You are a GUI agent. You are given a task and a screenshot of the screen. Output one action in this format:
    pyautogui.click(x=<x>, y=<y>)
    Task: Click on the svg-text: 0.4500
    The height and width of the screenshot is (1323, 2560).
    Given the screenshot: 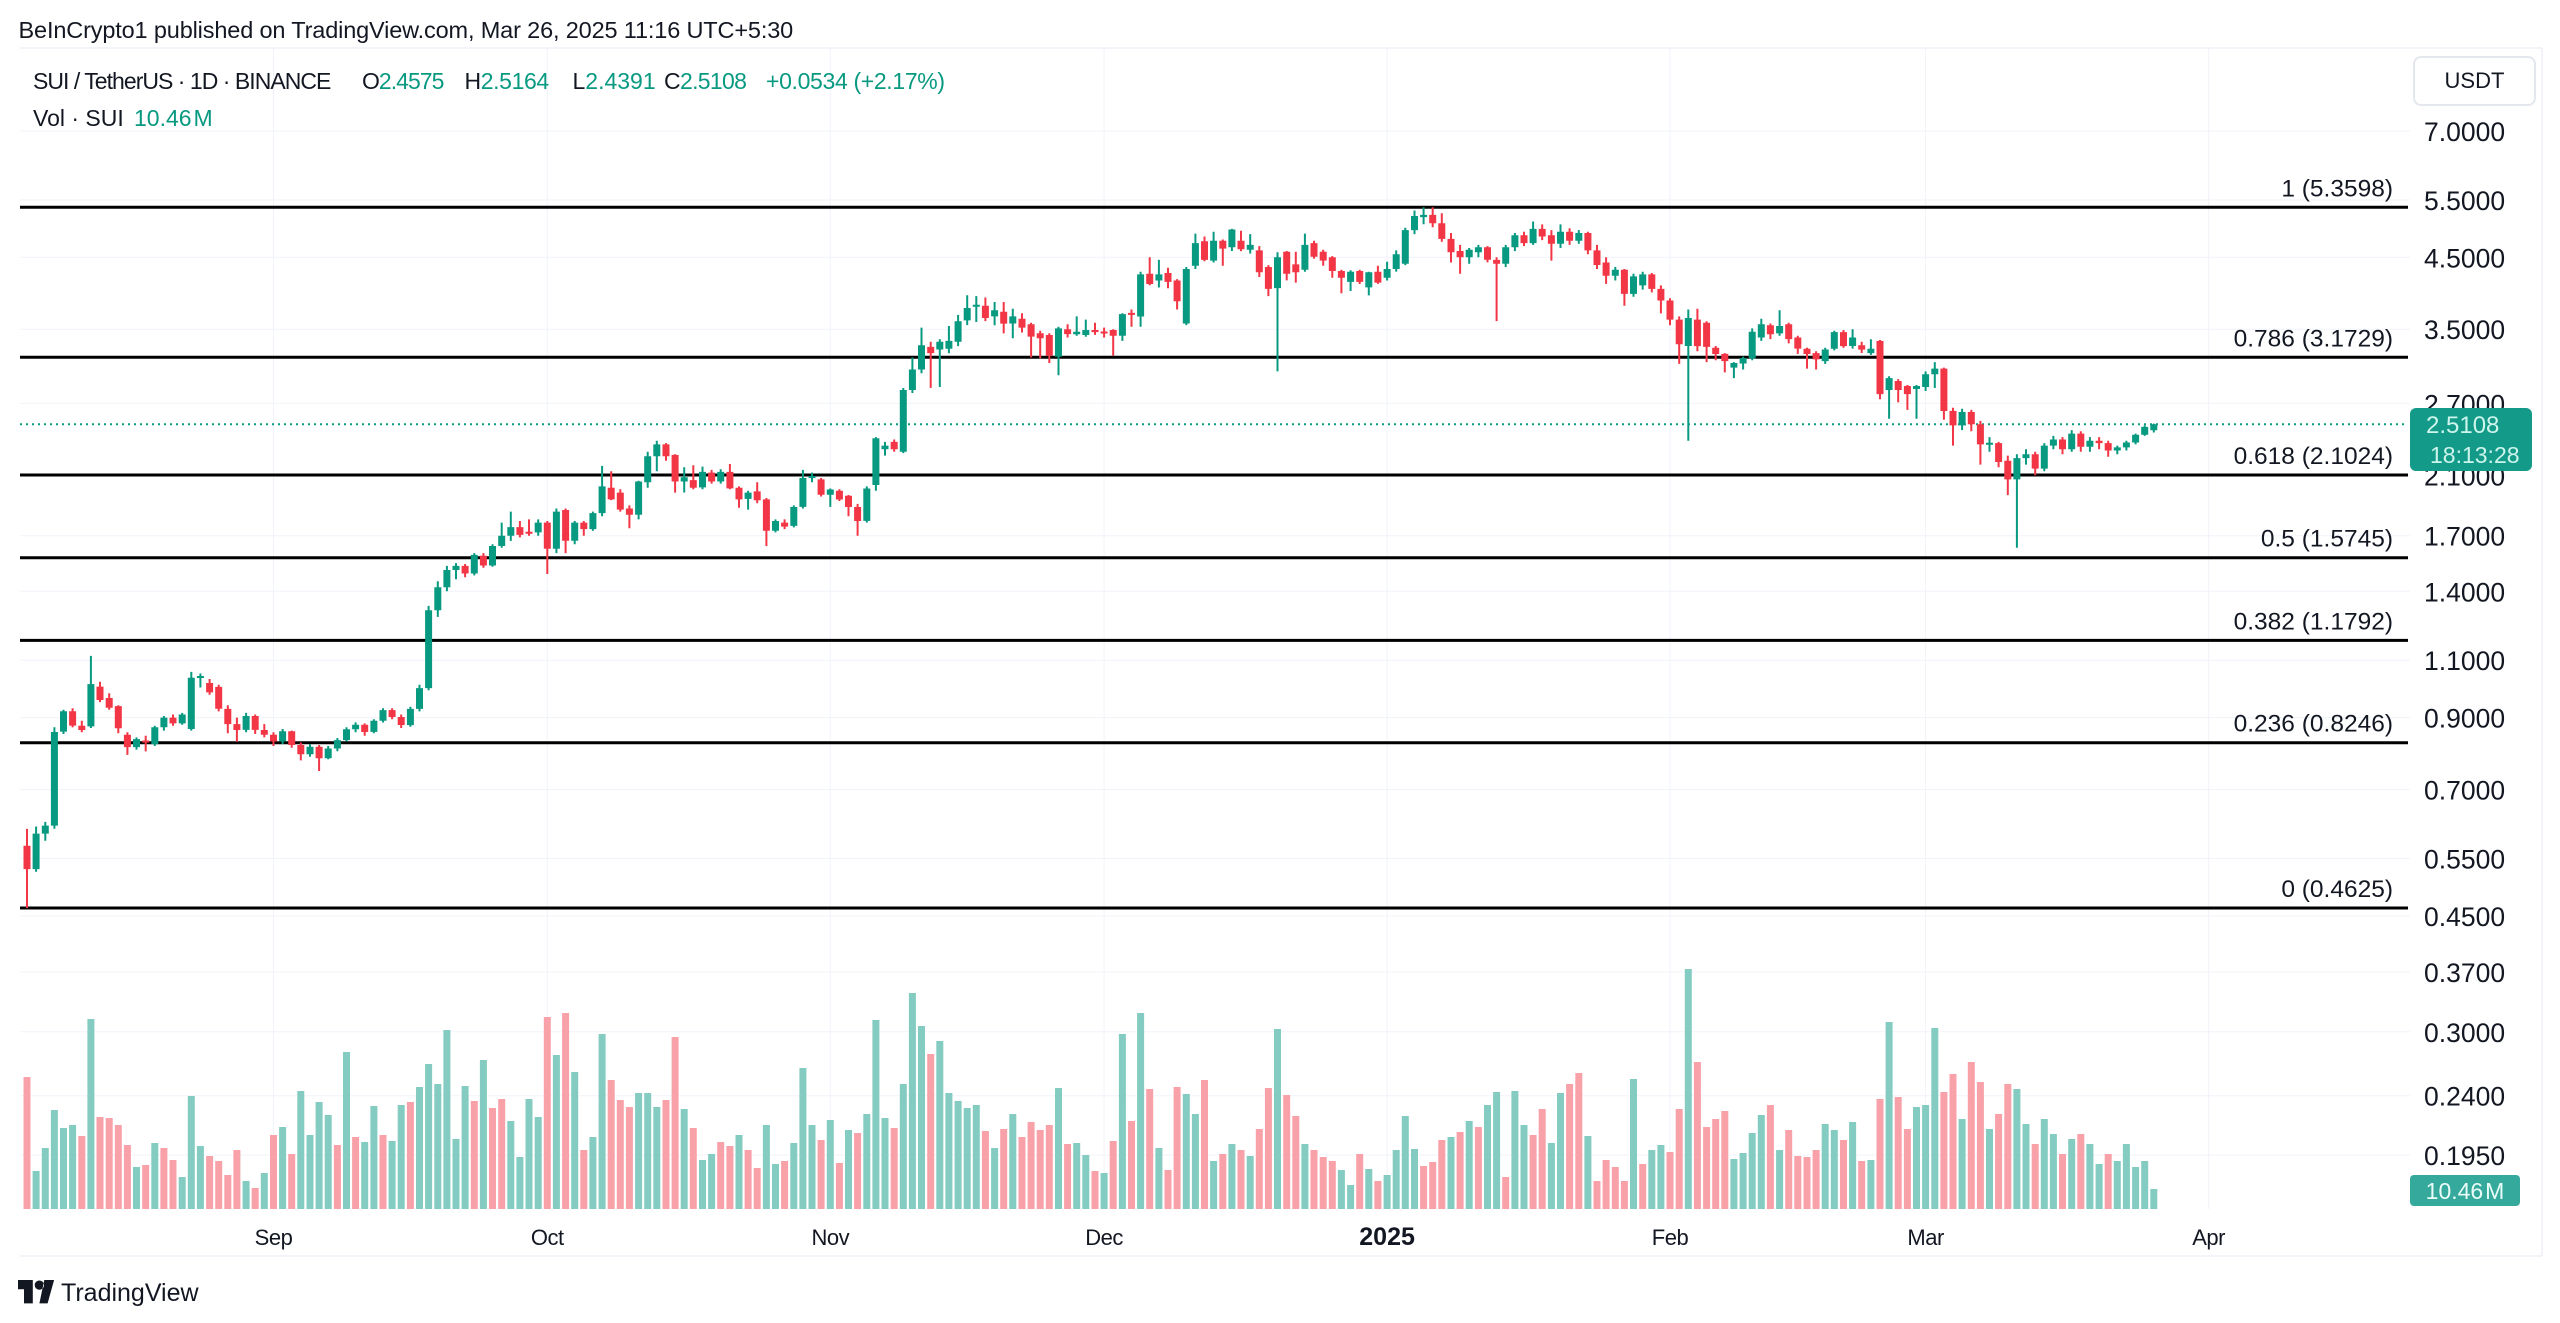 What is the action you would take?
    pyautogui.click(x=2464, y=917)
    